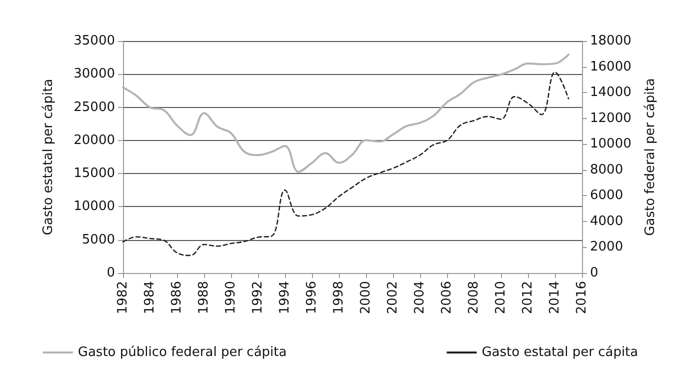 The height and width of the screenshot is (380, 681). What do you see at coordinates (611, 144) in the screenshot?
I see `y2-tick-label: 10000` at bounding box center [611, 144].